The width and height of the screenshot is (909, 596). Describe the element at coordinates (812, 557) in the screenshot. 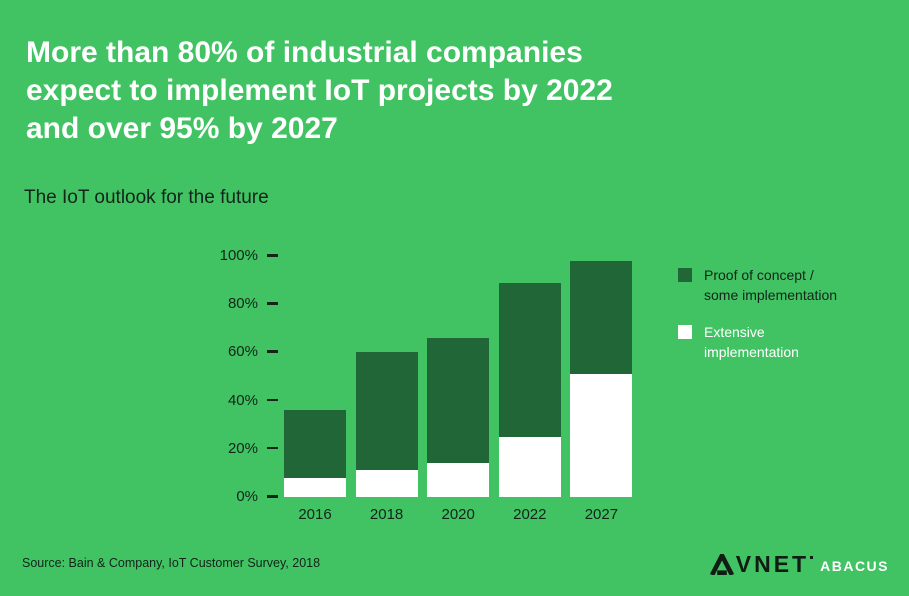

I see `trademark-mark-icon` at that location.